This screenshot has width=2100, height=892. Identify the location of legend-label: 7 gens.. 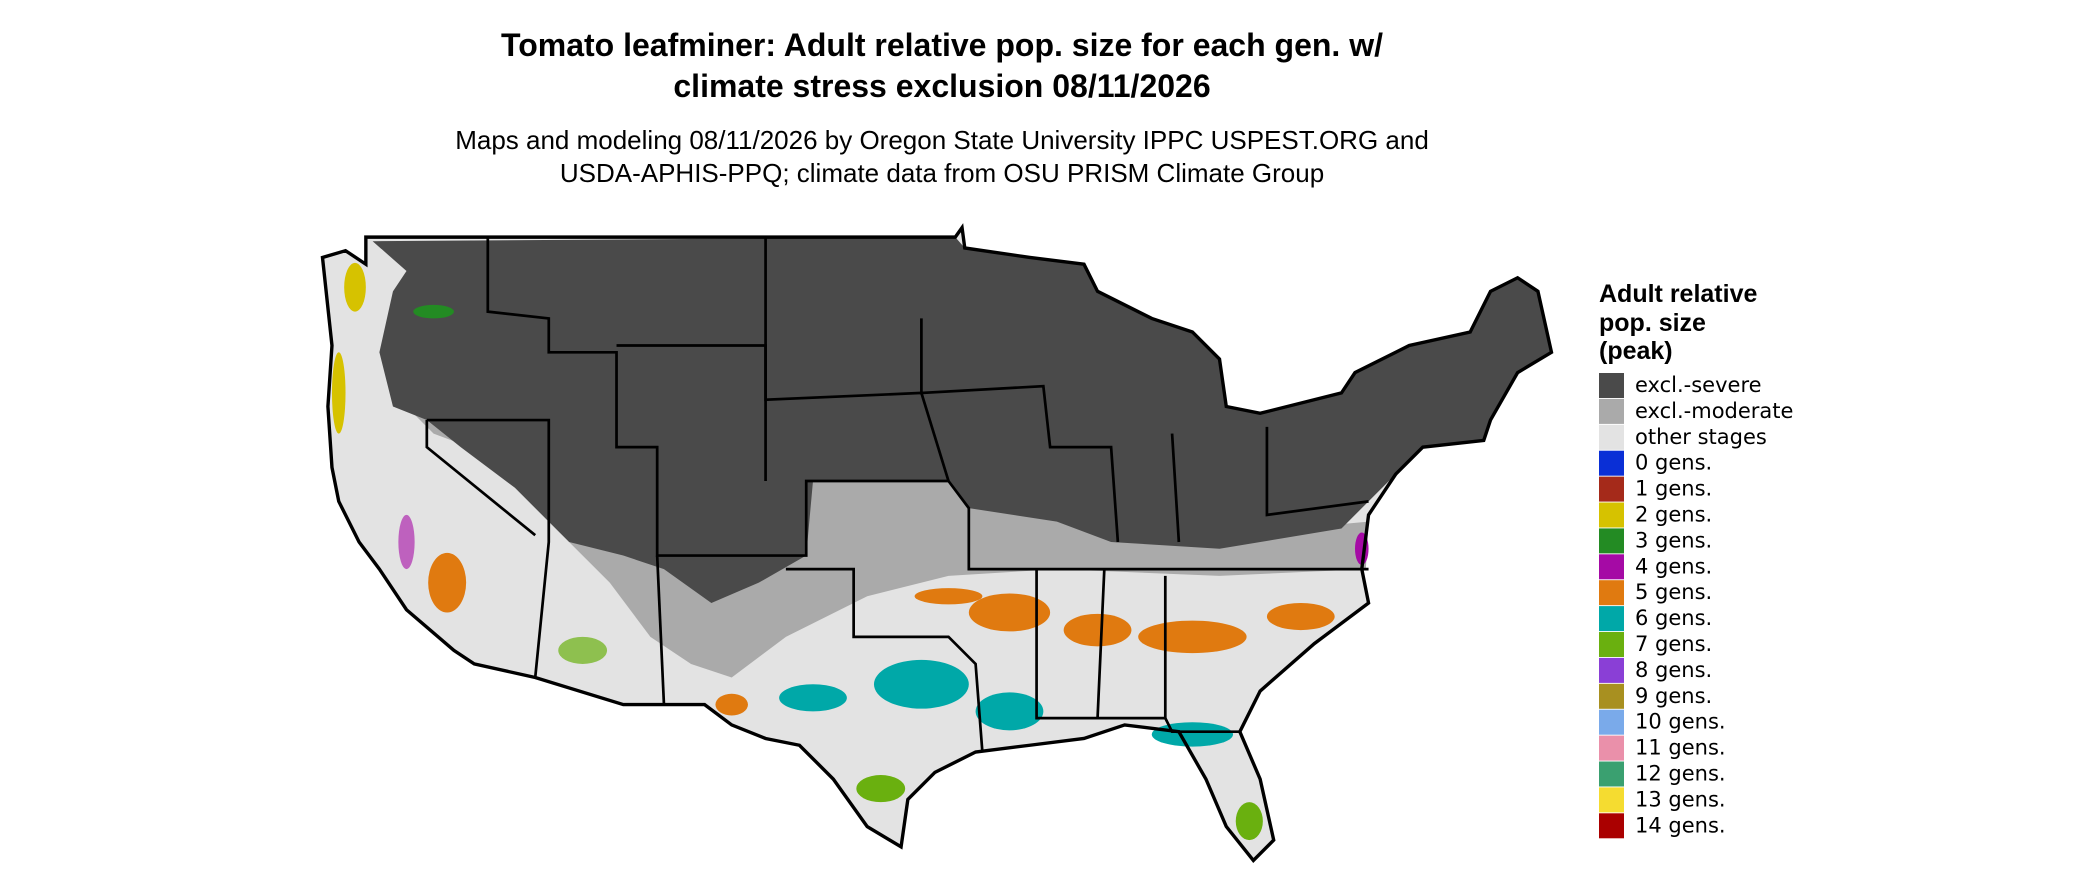
(1673, 644).